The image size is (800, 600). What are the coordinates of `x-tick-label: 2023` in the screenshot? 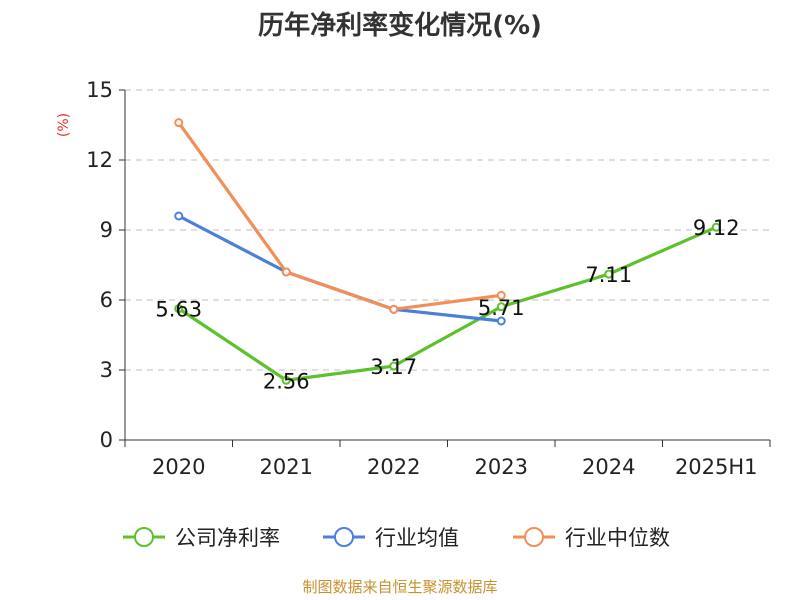 It's located at (501, 467).